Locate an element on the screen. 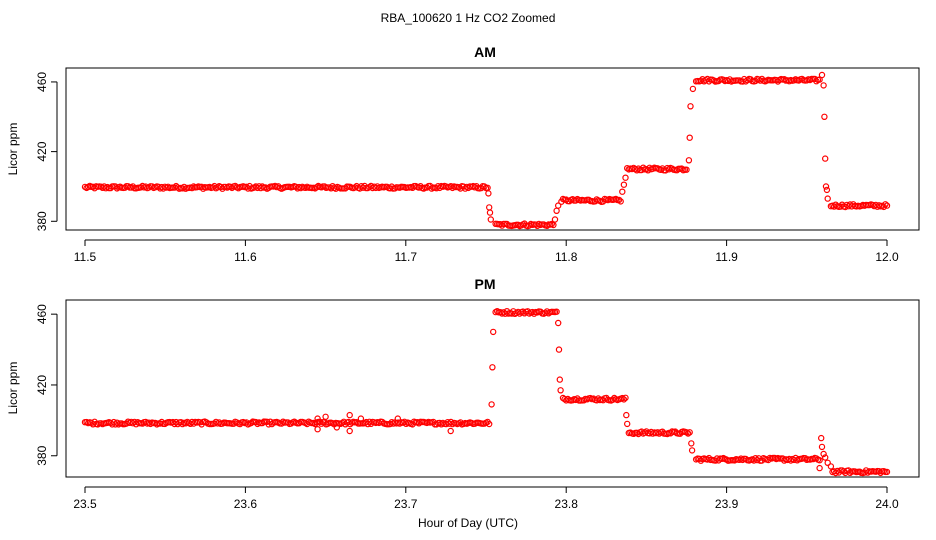 Image resolution: width=936 pixels, height=540 pixels. x-tick-label: 11.5 is located at coordinates (85, 257).